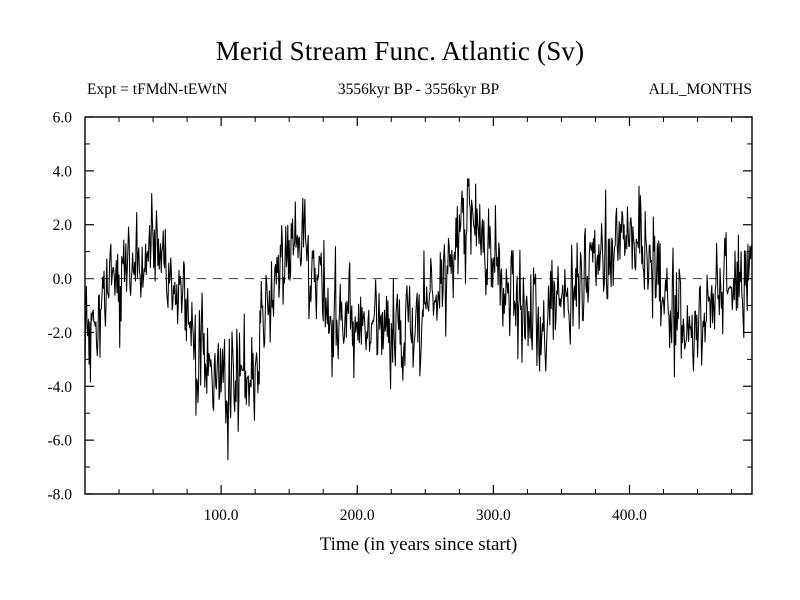 This screenshot has height=600, width=800. I want to click on x-axis-title: Time (in years since start), so click(419, 544).